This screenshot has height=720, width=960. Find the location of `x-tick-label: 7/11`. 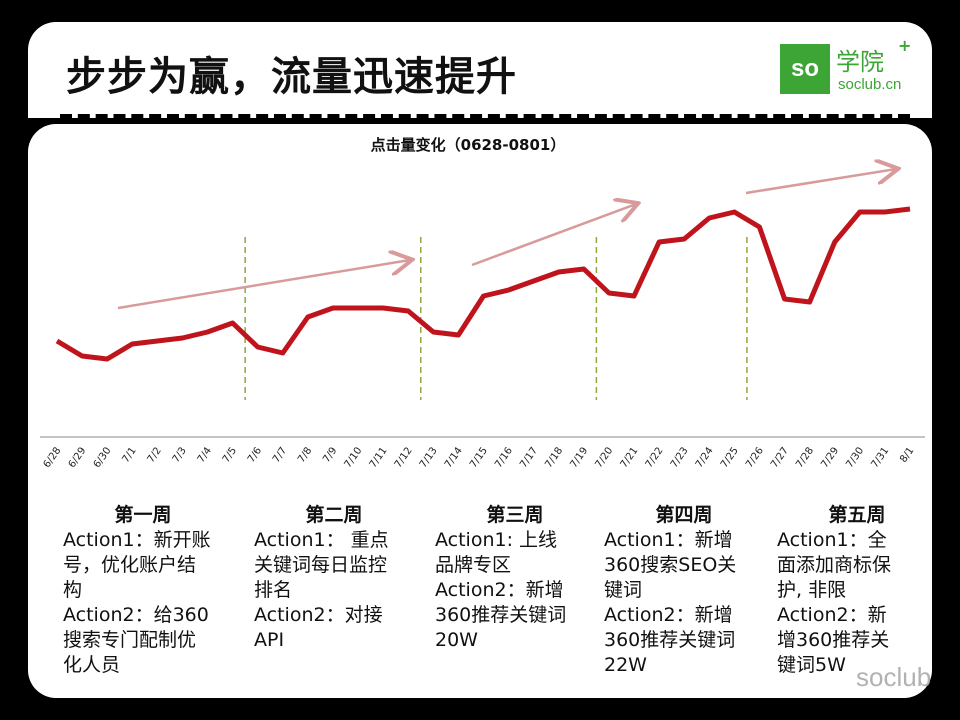

x-tick-label: 7/11 is located at coordinates (379, 457).